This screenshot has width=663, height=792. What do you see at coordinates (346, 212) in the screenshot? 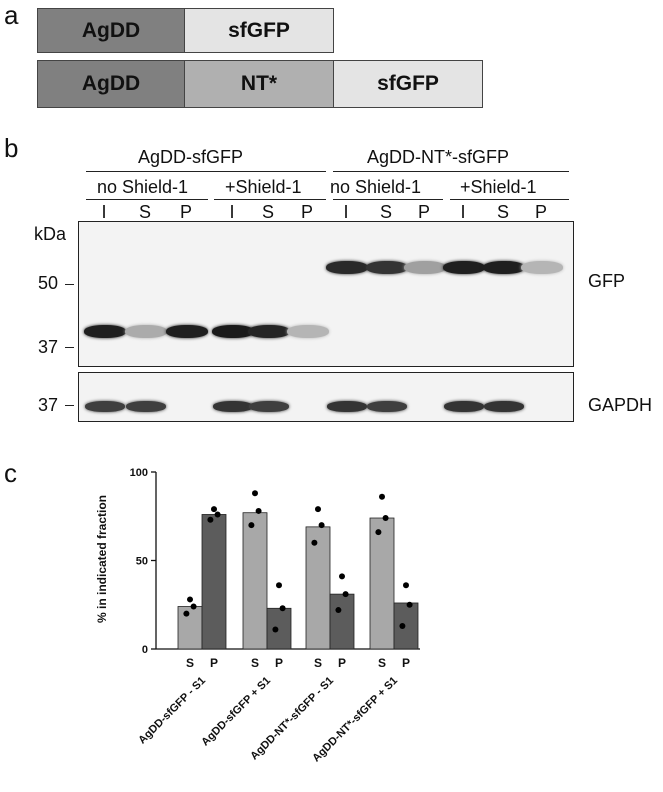
I see `lane-label-7: I` at bounding box center [346, 212].